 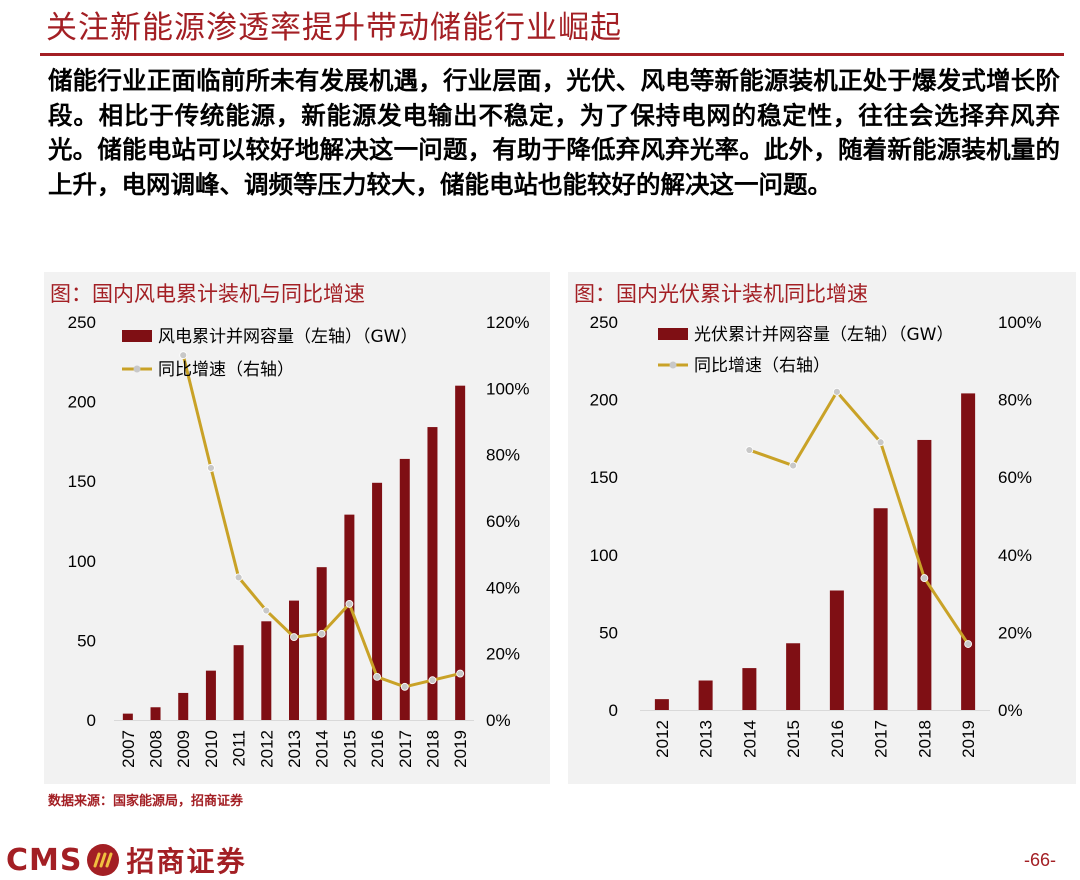 What do you see at coordinates (721, 294) in the screenshot?
I see `chart-title: 图：国内光伏累计装机同比增速` at bounding box center [721, 294].